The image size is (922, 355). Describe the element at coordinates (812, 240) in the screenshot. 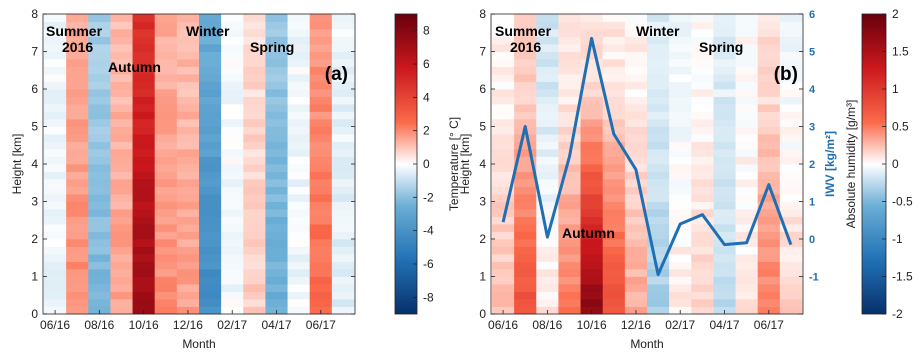

I see `iwv-tick-label: 0` at that location.